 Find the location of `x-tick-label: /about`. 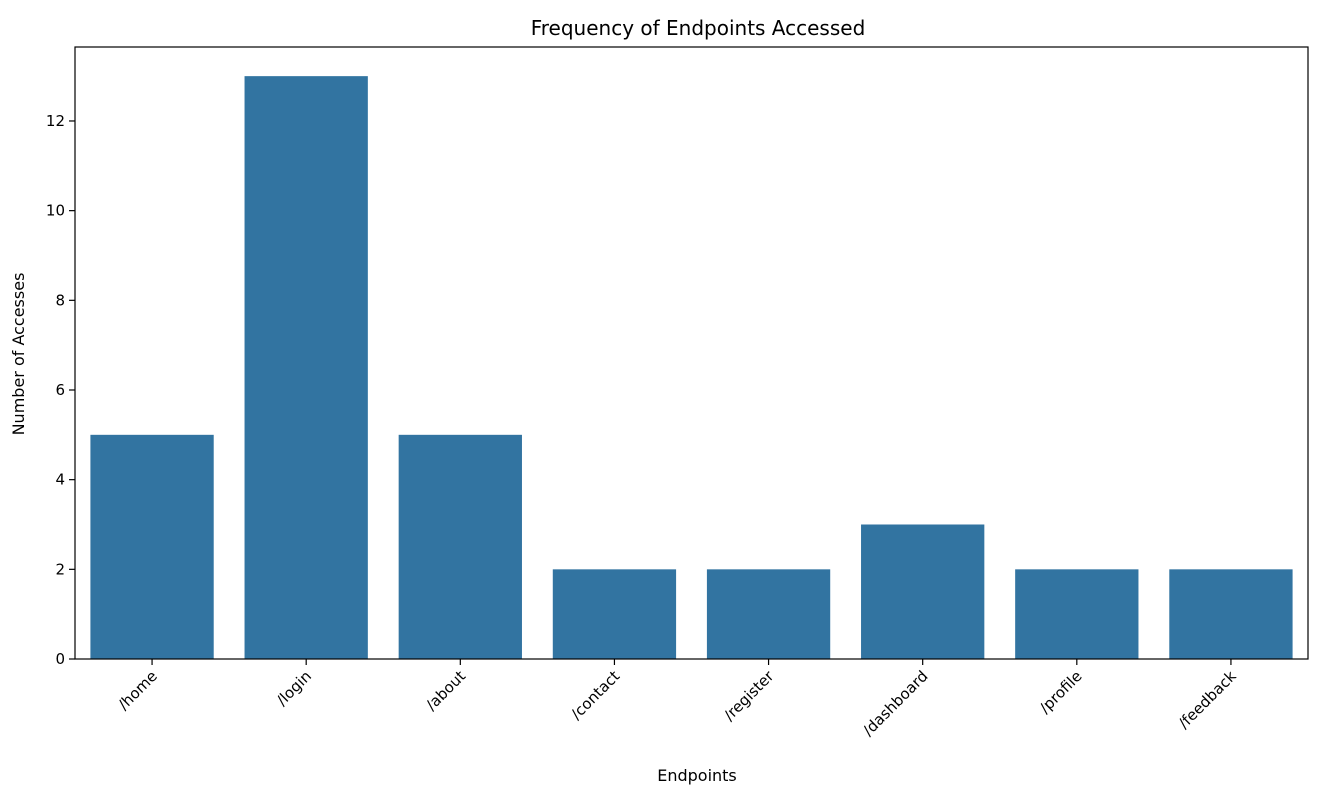

x-tick-label: /about is located at coordinates (445, 690).